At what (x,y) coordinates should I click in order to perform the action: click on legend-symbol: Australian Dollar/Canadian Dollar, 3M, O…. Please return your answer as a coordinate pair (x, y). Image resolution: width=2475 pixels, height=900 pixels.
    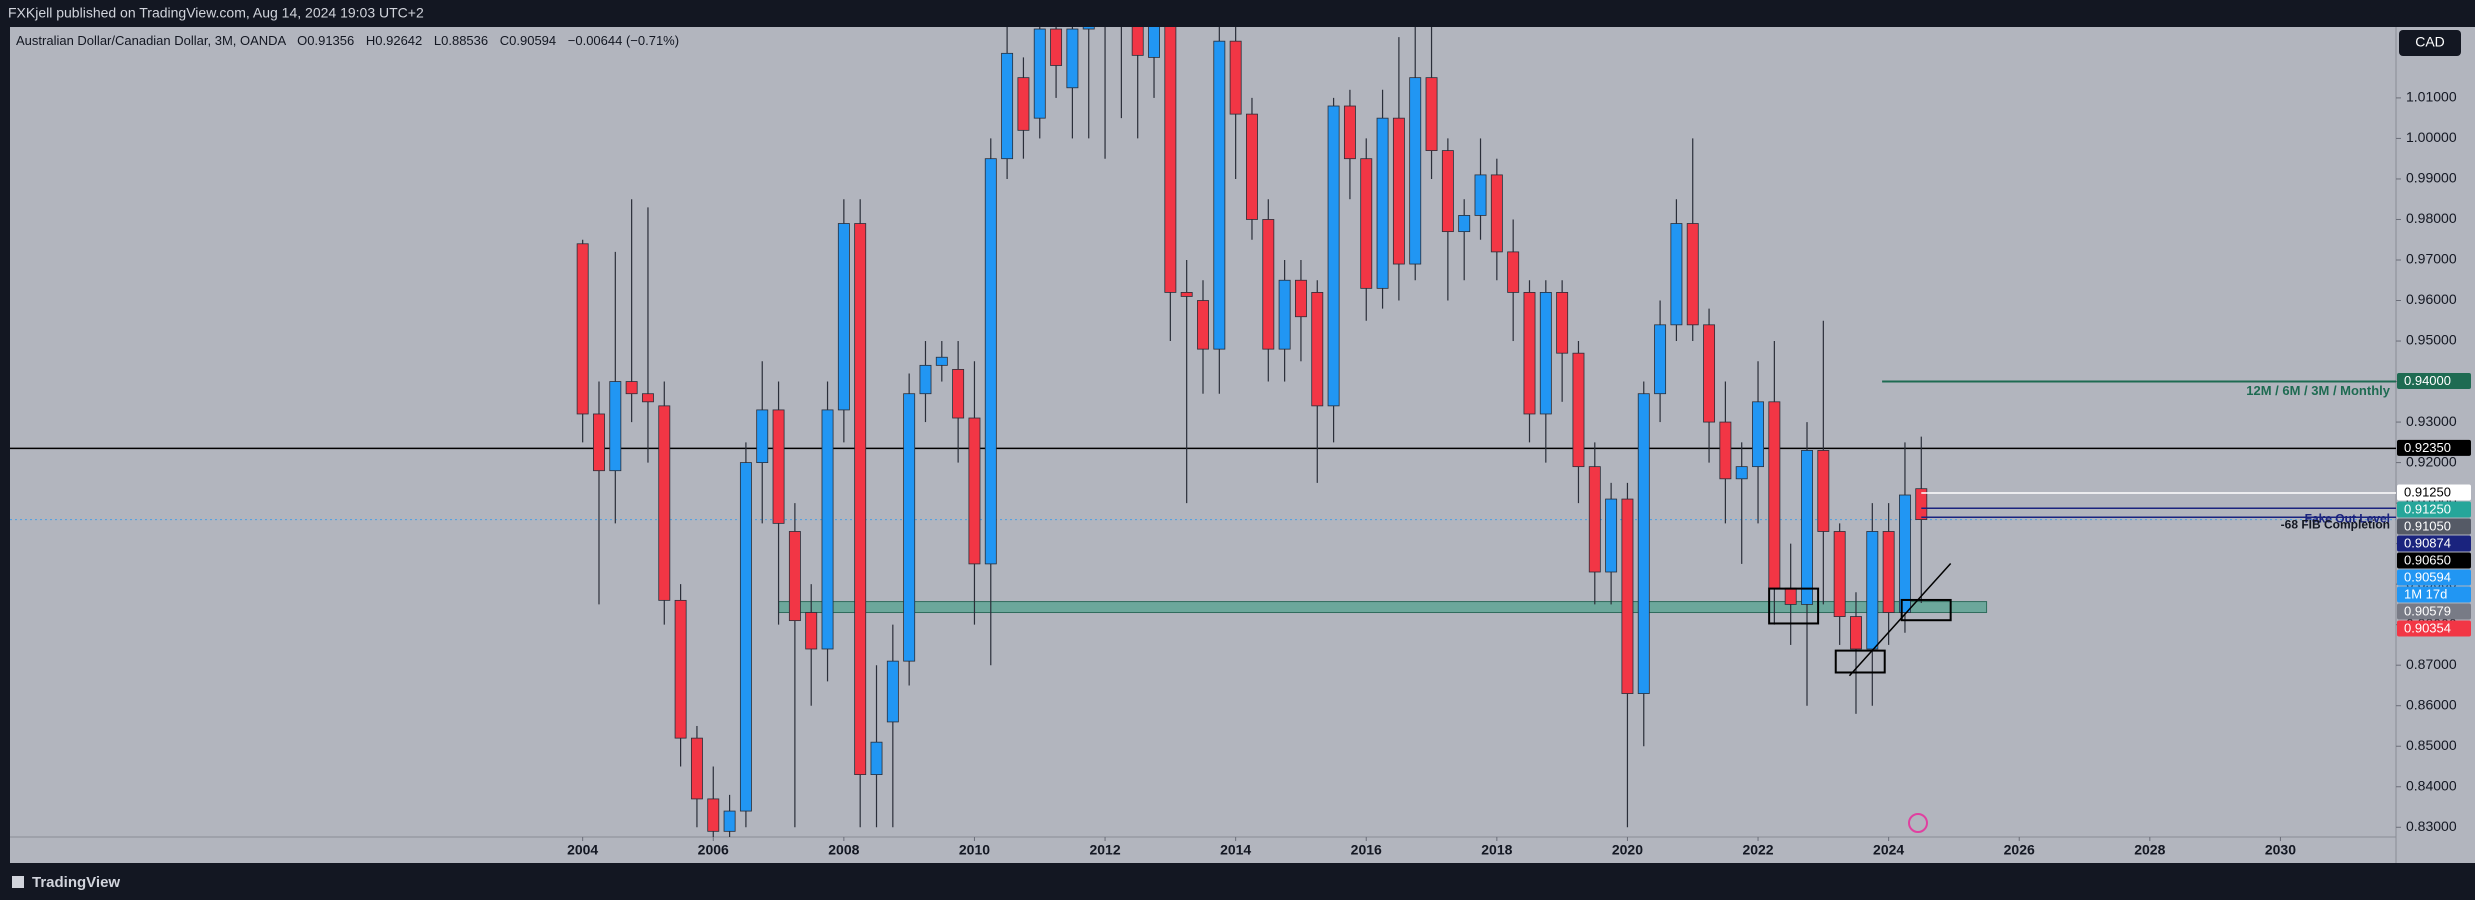
    Looking at the image, I should click on (151, 40).